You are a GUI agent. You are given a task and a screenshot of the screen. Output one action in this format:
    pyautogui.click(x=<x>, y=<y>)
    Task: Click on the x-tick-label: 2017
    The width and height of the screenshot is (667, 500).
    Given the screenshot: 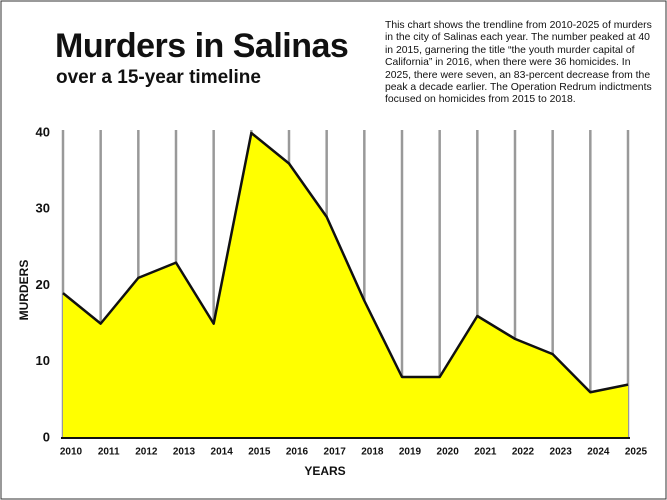 What is the action you would take?
    pyautogui.click(x=335, y=452)
    